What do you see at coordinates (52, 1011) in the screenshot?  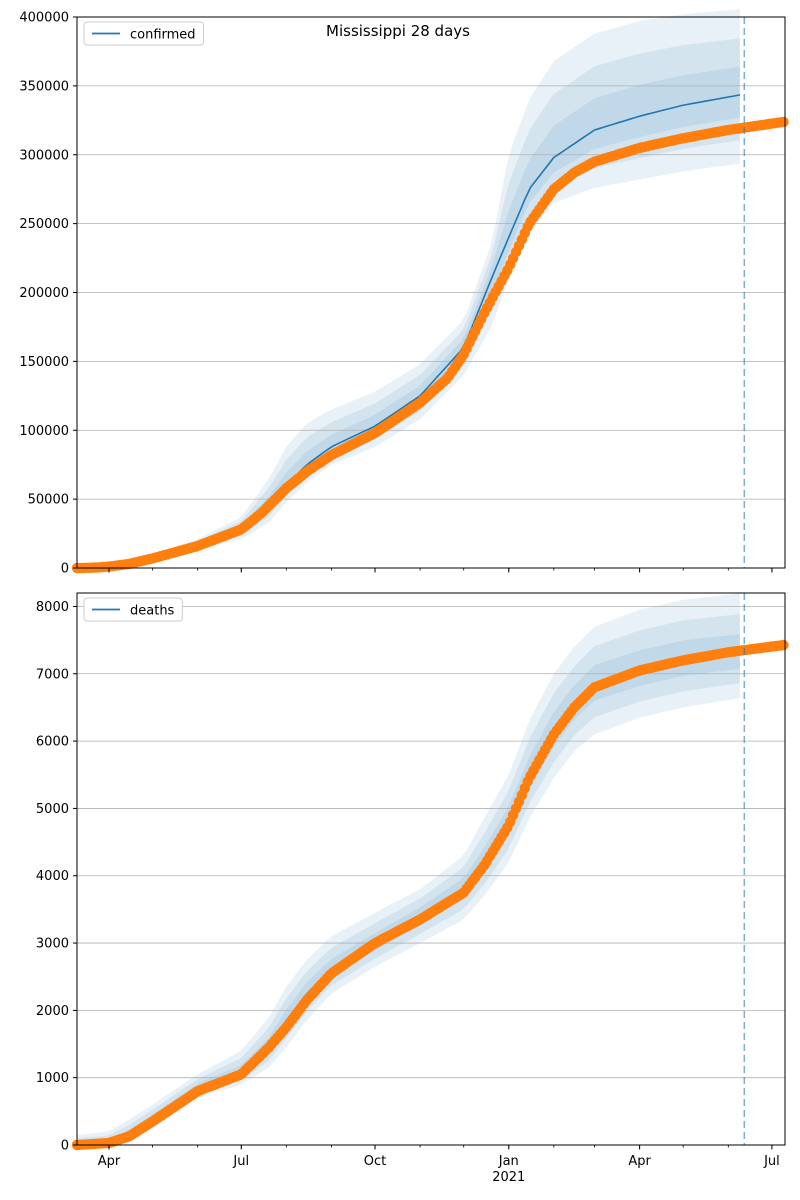 I see `y-tick-label: 2000` at bounding box center [52, 1011].